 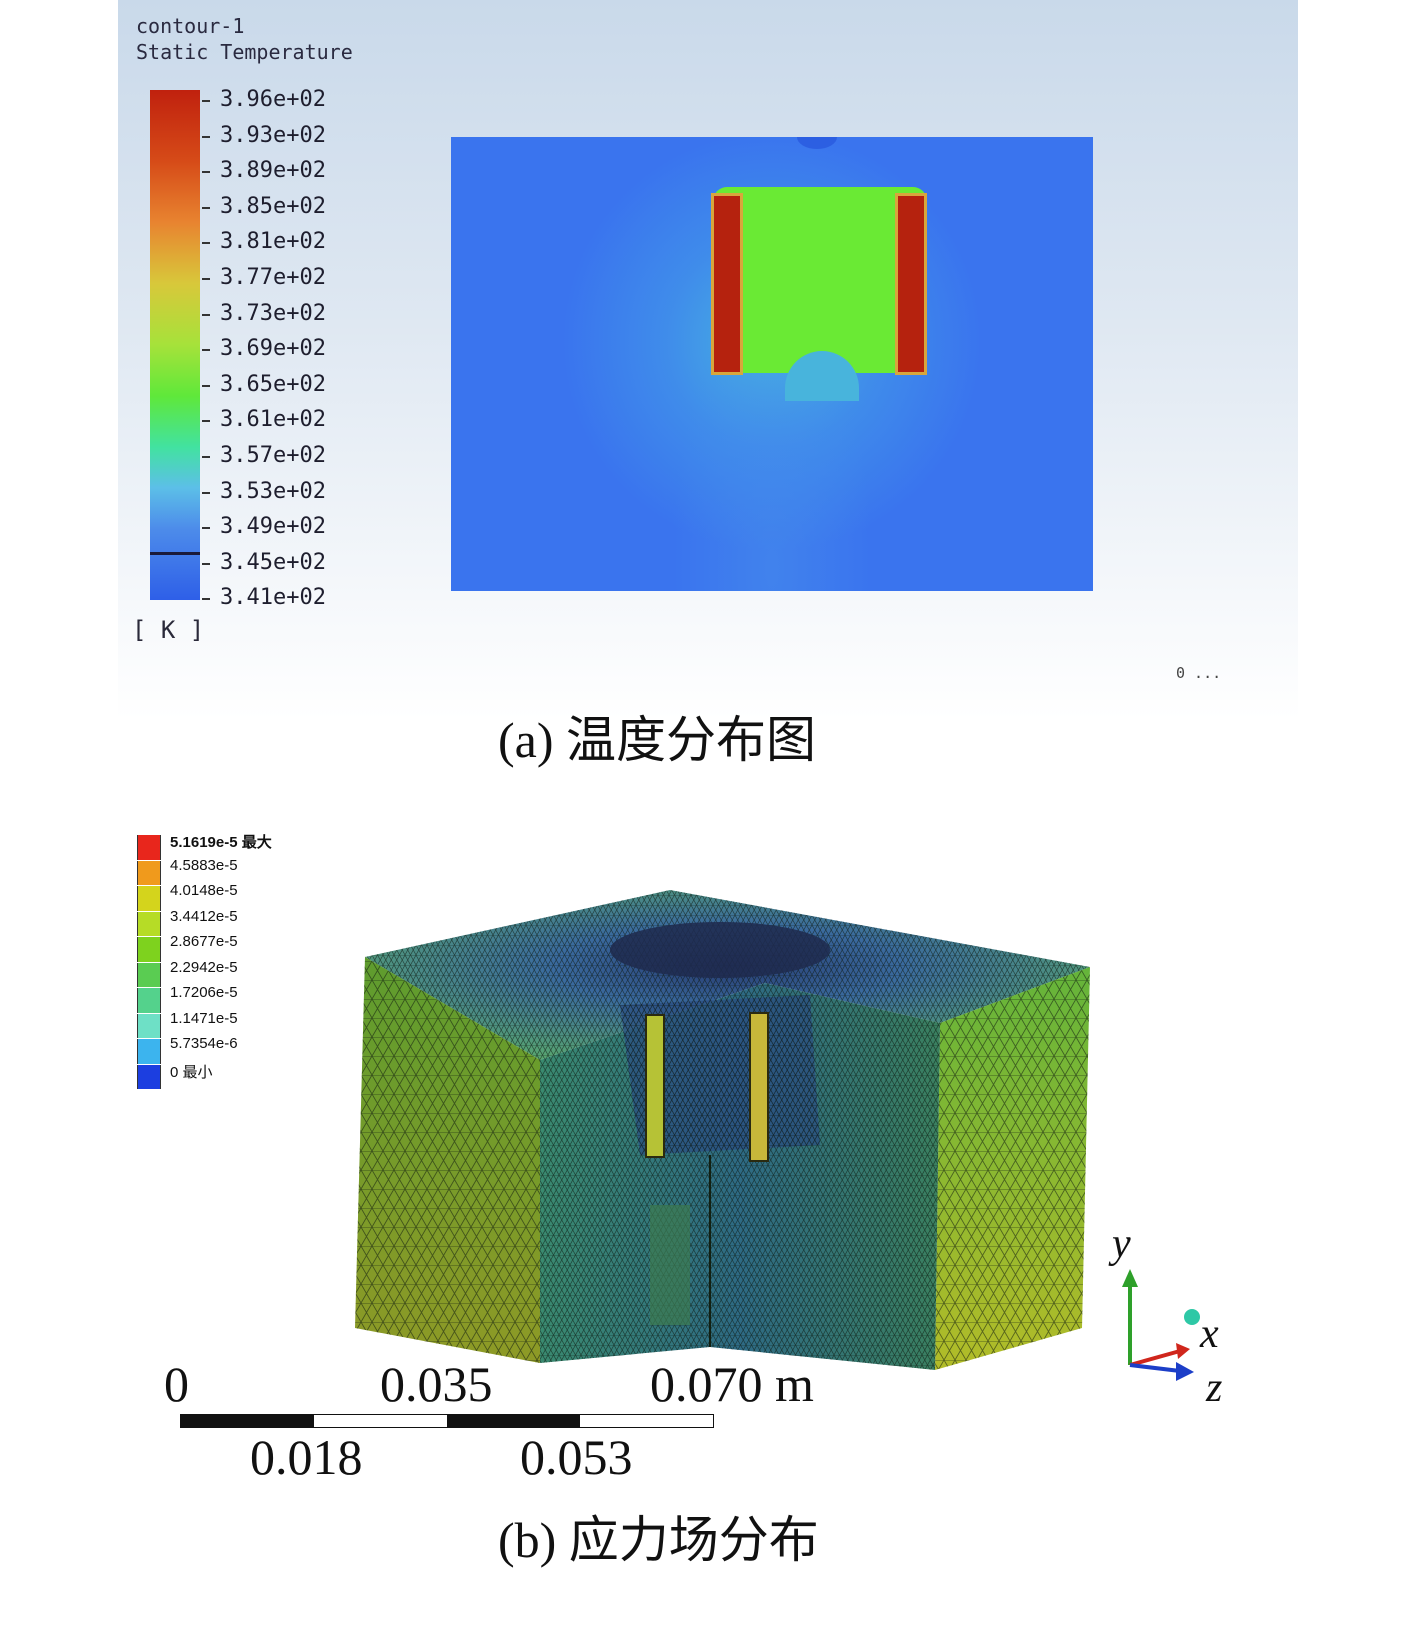 I want to click on temperature-contour-plot, so click(x=772, y=364).